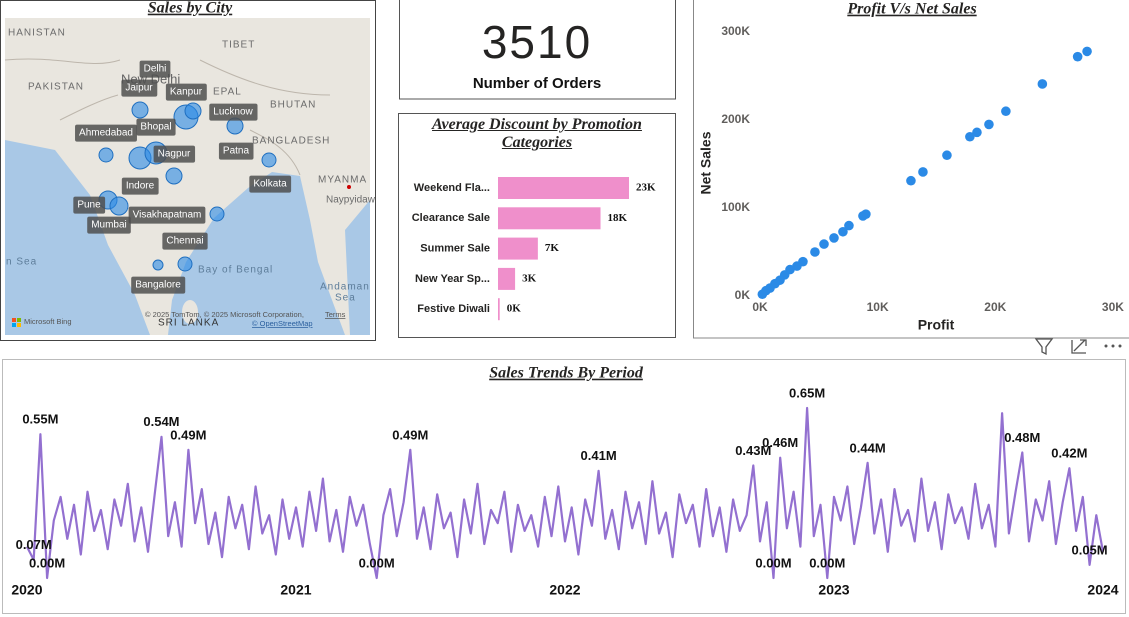 The width and height of the screenshot is (1129, 617). I want to click on map-label: Sea, so click(345, 298).